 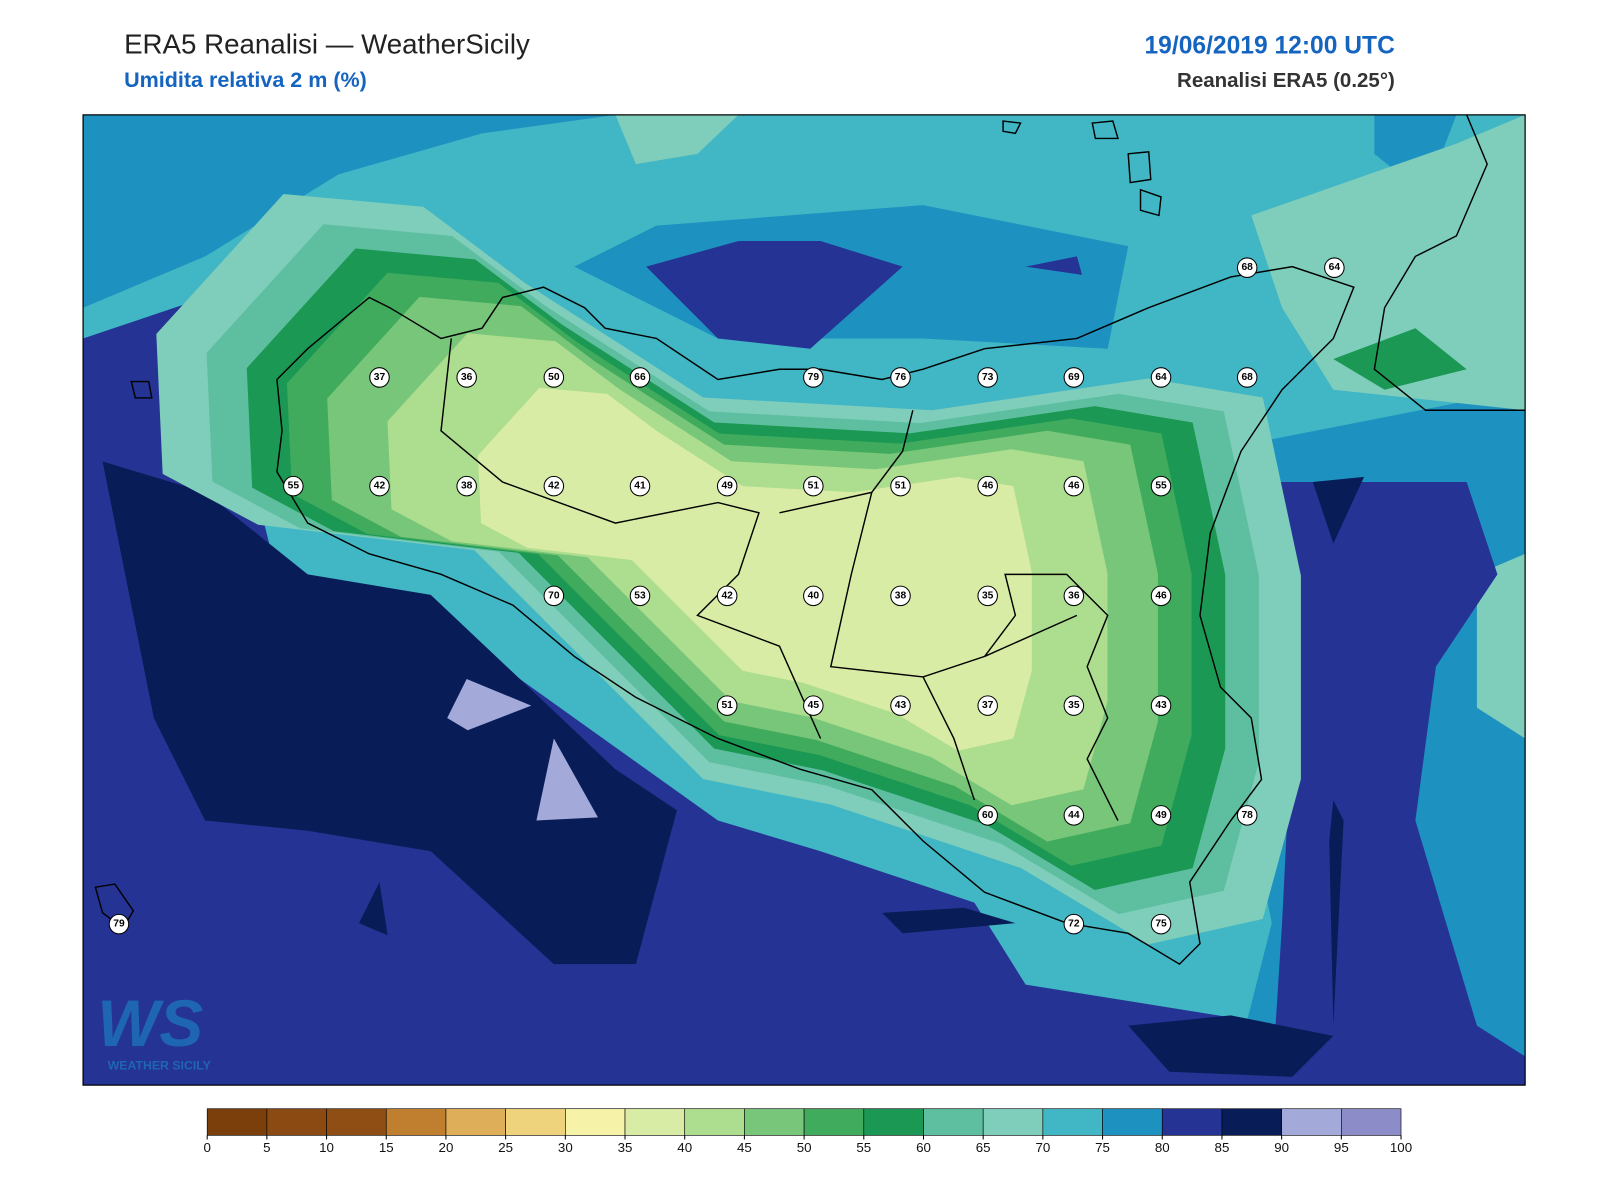 What do you see at coordinates (1042, 1147) in the screenshot?
I see `colorbar-tick-label: 70` at bounding box center [1042, 1147].